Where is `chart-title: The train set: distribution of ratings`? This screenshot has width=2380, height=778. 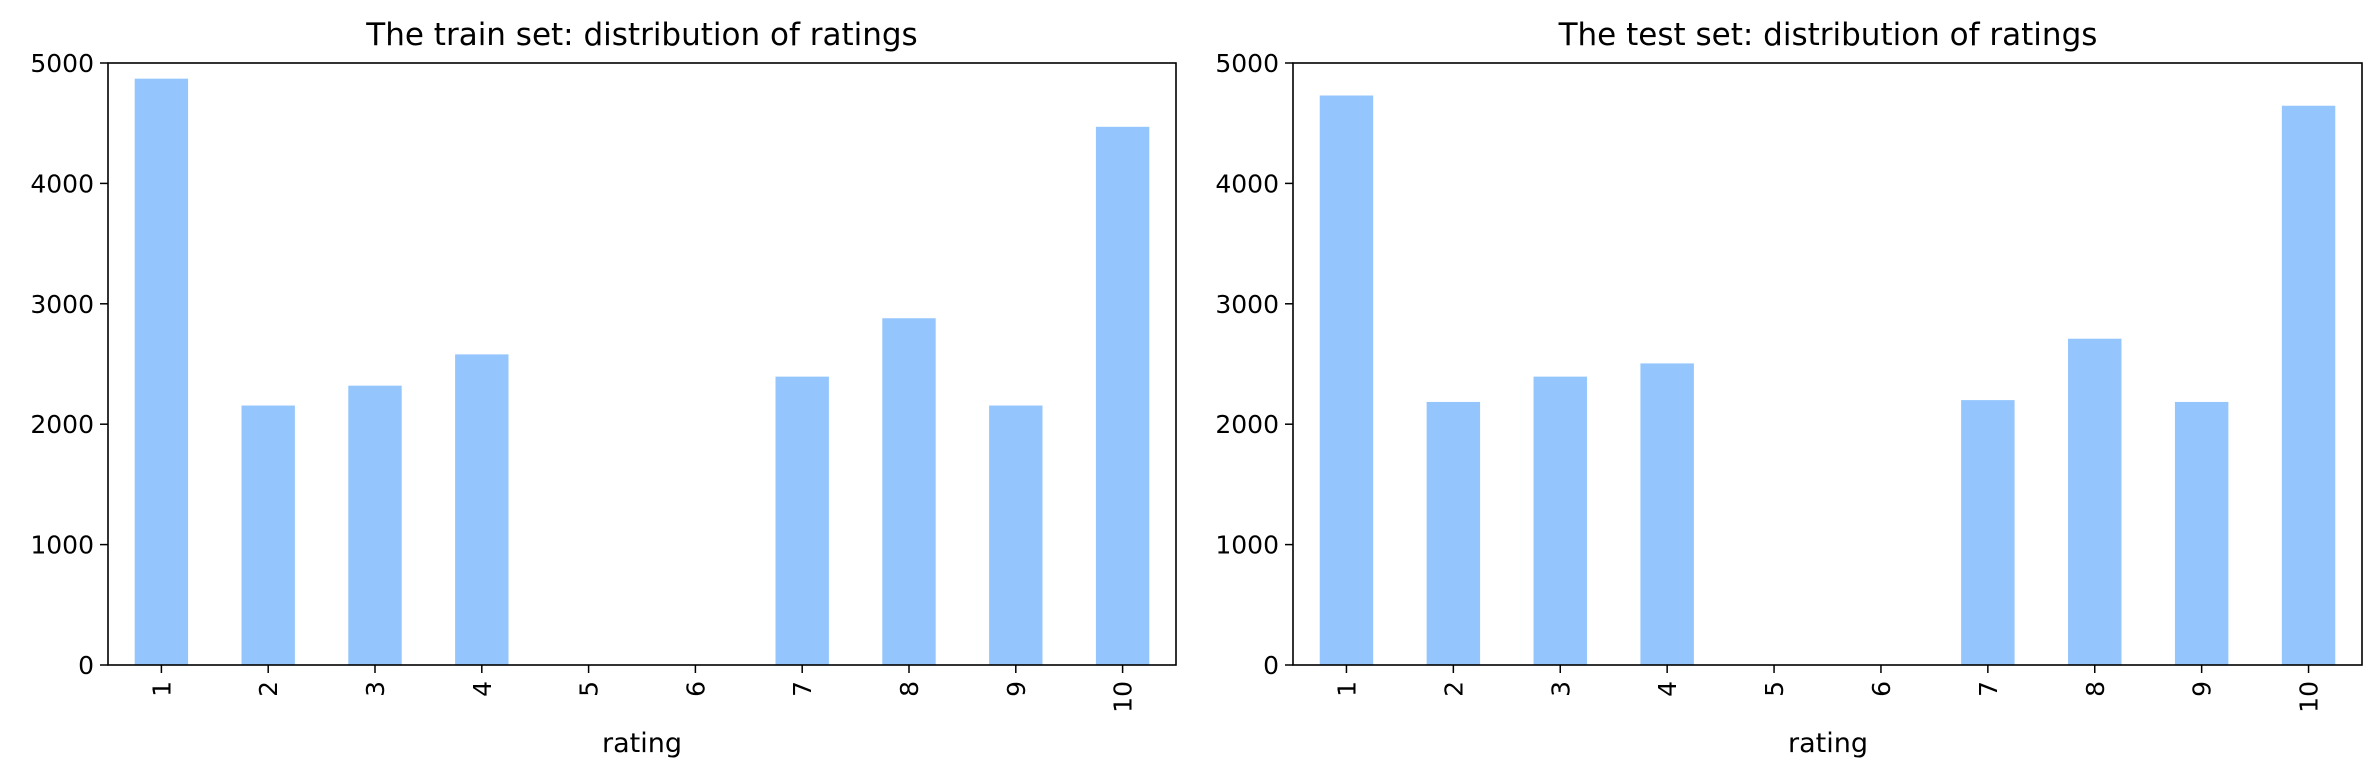
chart-title: The train set: distribution of ratings is located at coordinates (641, 35).